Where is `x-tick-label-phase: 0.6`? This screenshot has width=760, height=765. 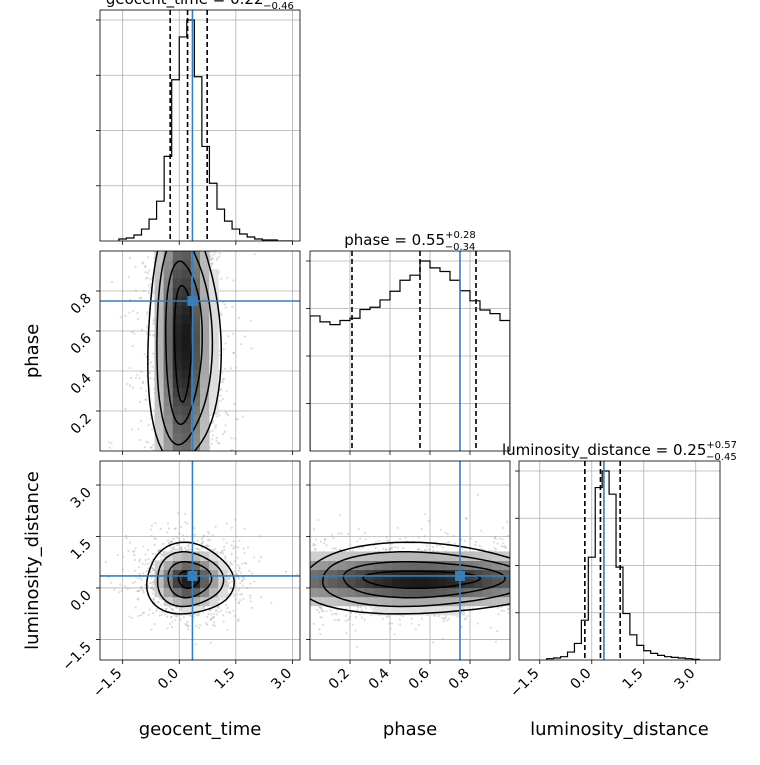 x-tick-label-phase: 0.6 is located at coordinates (419, 678).